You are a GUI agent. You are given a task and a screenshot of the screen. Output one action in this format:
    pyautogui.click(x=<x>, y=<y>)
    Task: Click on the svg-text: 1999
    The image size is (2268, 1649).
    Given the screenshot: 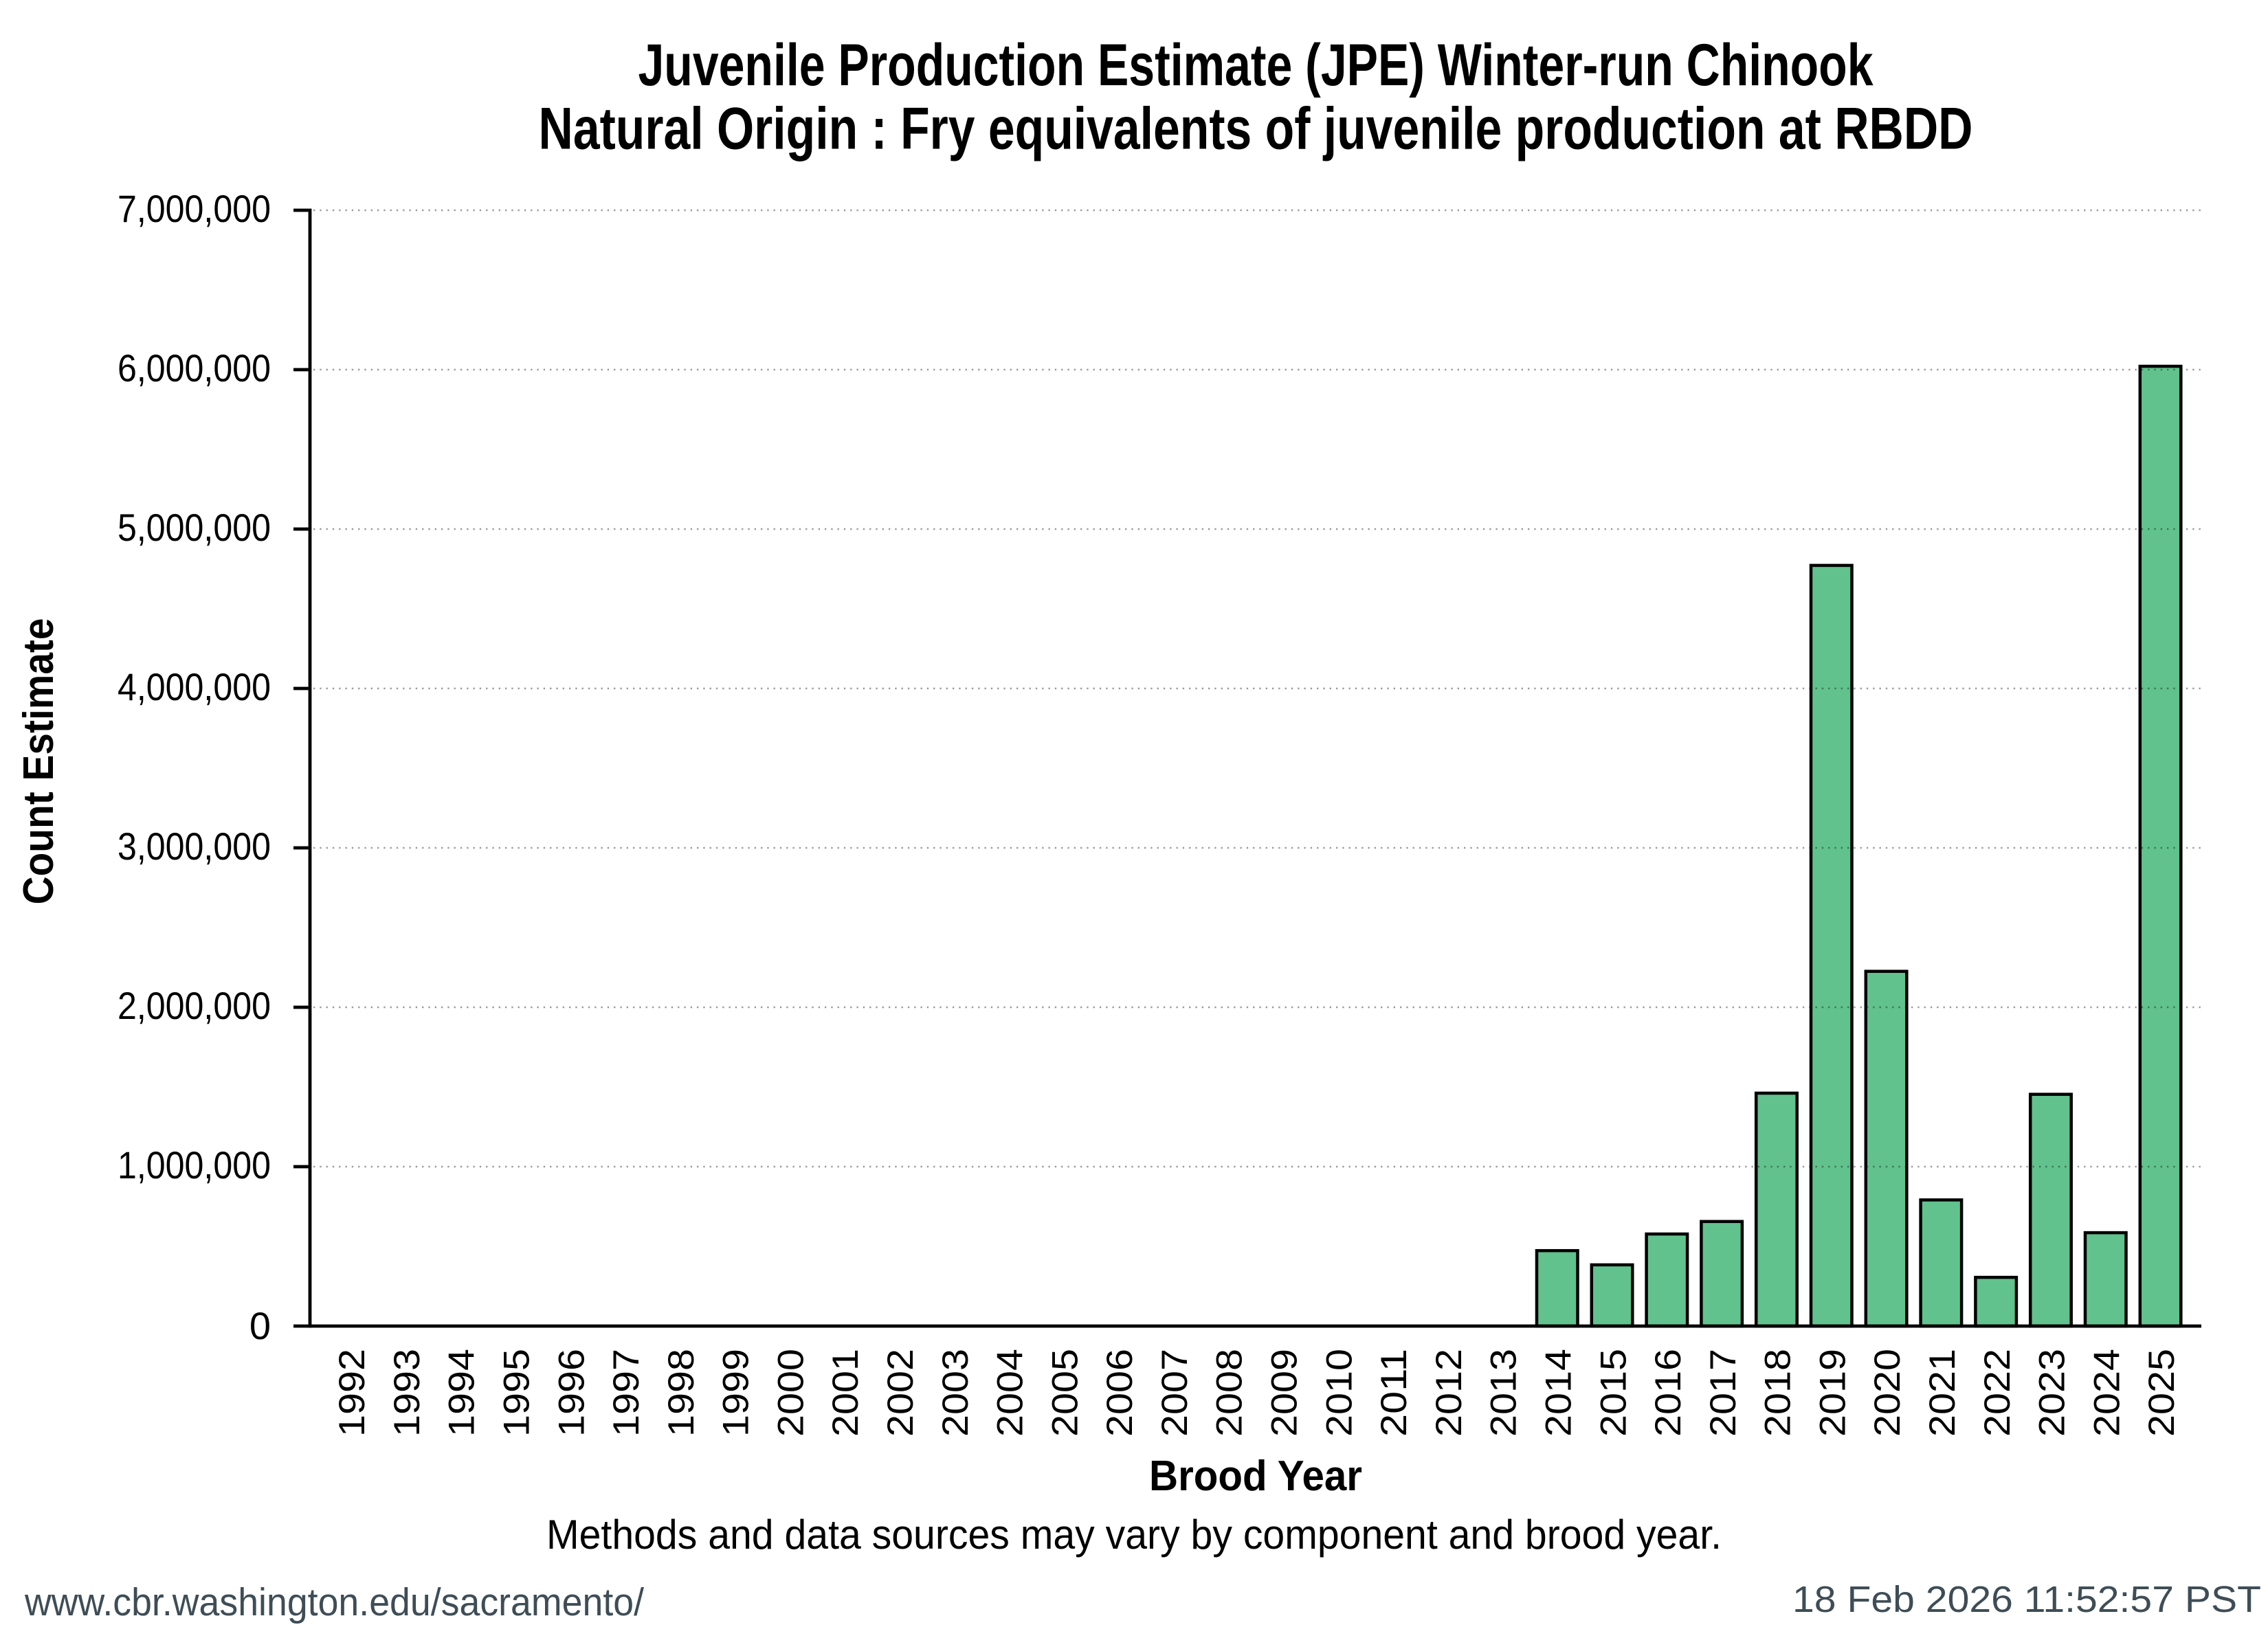 What is the action you would take?
    pyautogui.click(x=736, y=1393)
    